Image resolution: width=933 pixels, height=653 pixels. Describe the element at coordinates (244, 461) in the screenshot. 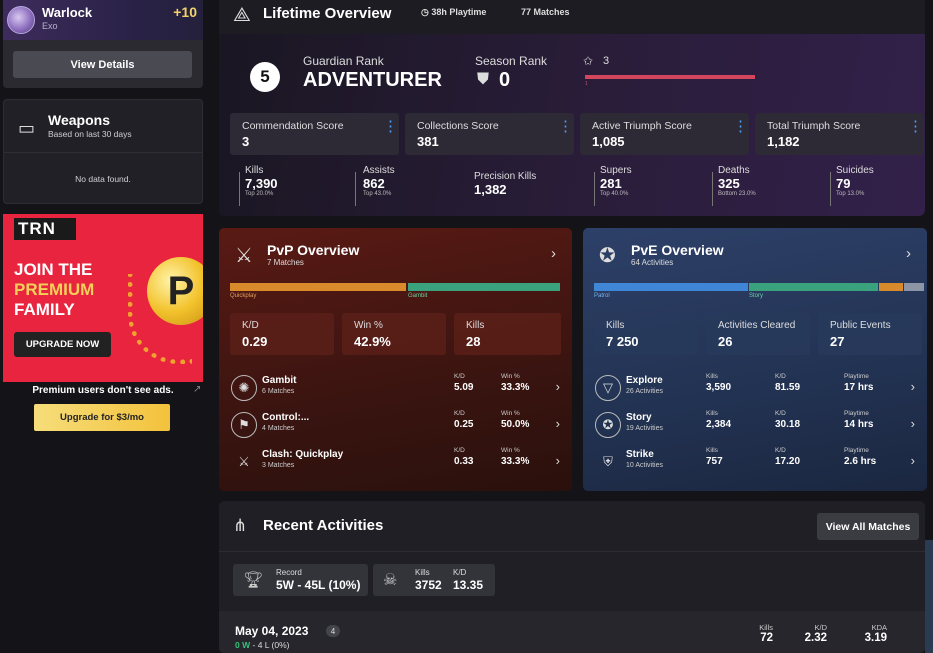

I see `clash-icon: ⚔` at that location.